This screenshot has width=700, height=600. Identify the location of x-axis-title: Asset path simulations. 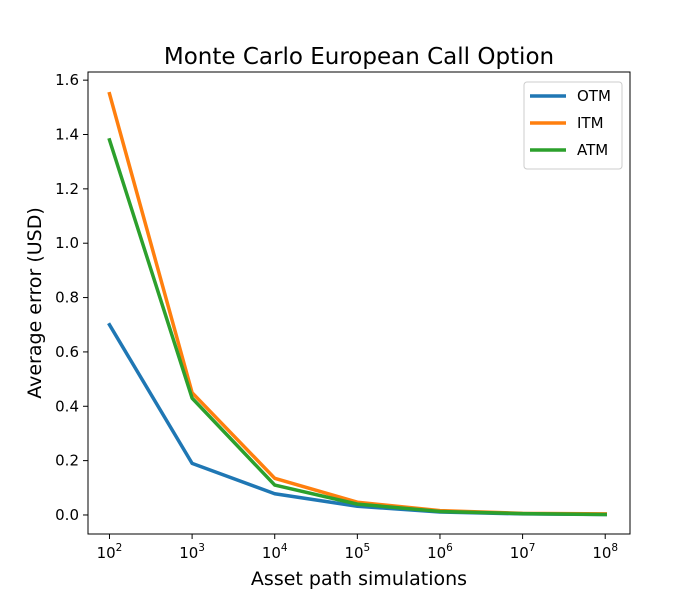
(359, 579).